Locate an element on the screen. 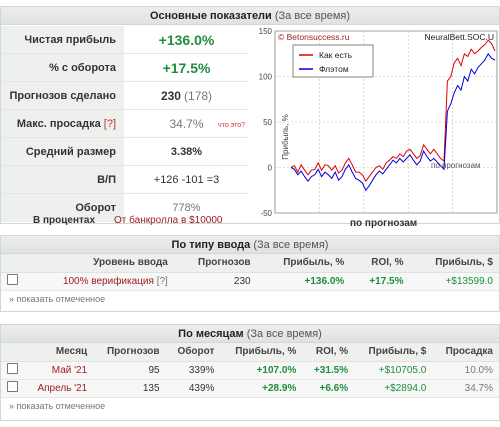 This screenshot has height=427, width=500. inner-note: по прогнозам is located at coordinates (456, 165).